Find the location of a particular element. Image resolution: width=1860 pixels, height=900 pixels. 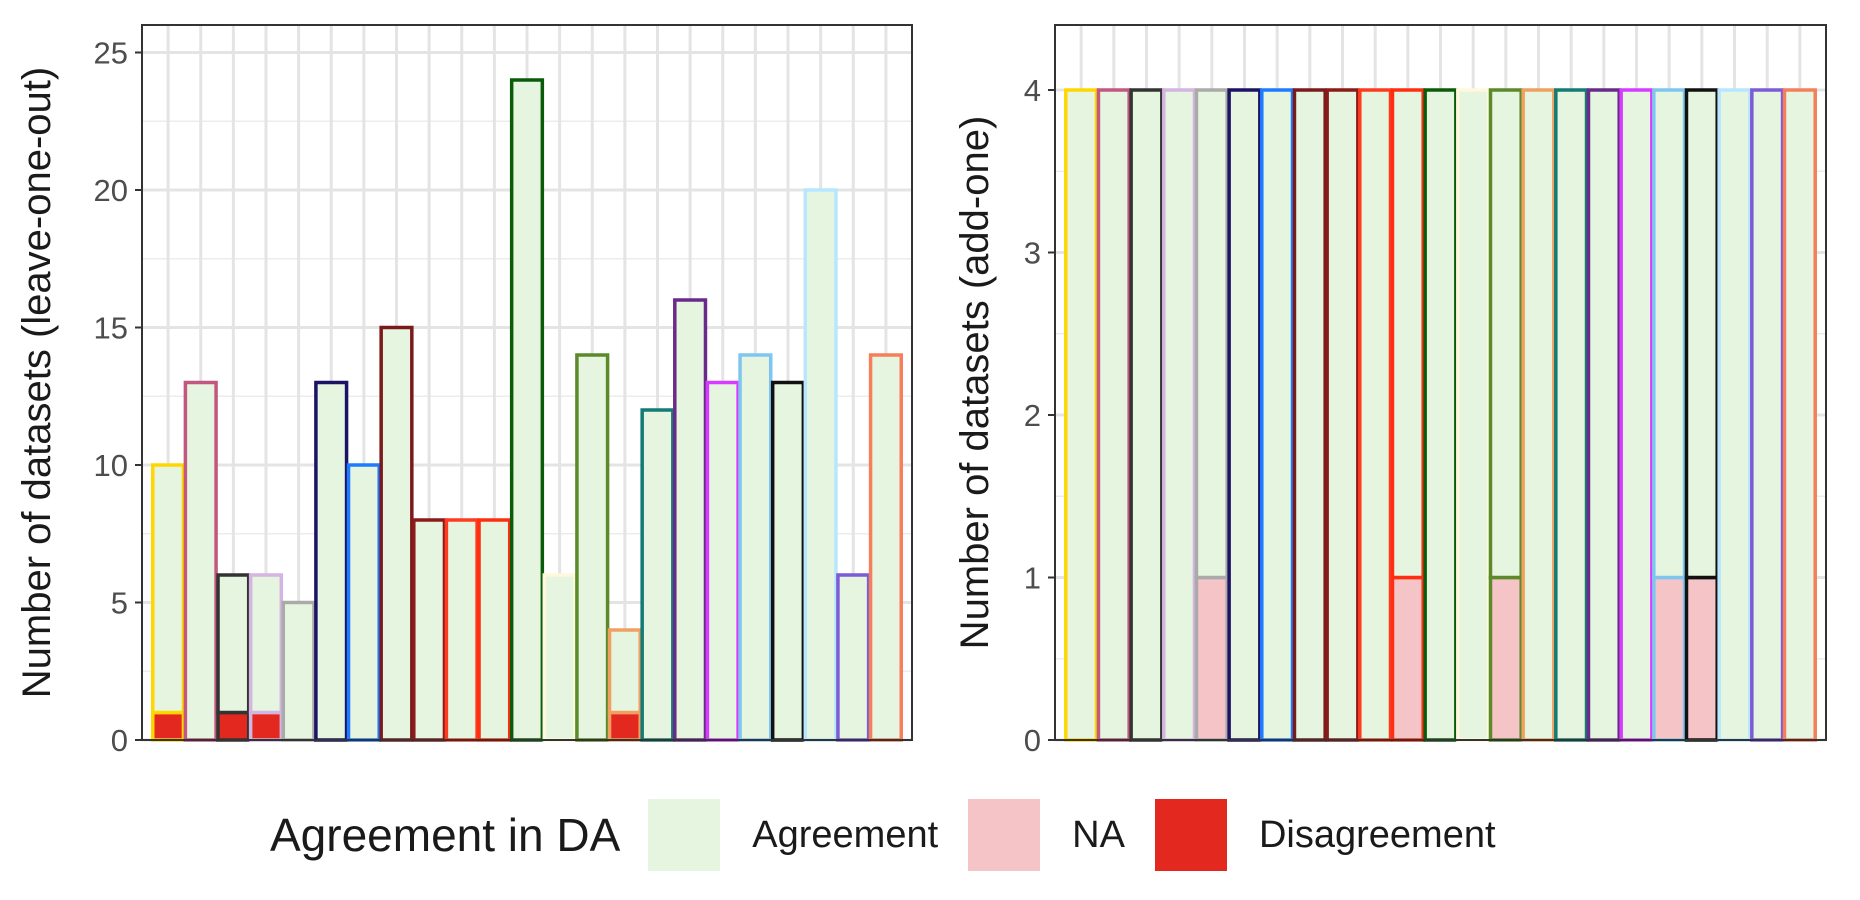

legend-label-na: NA is located at coordinates (1098, 834).